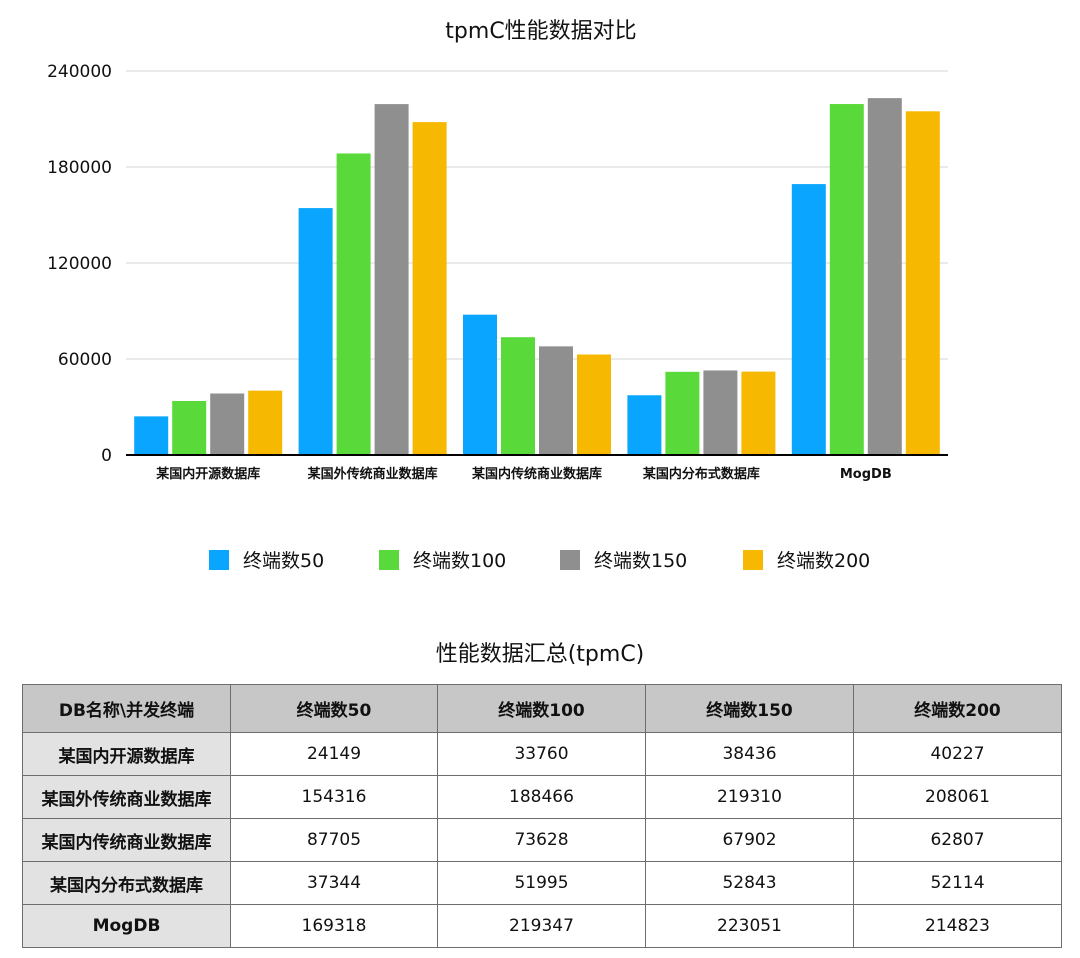 This screenshot has height=958, width=1080. What do you see at coordinates (957, 797) in the screenshot?
I see `table-cell: 208061` at bounding box center [957, 797].